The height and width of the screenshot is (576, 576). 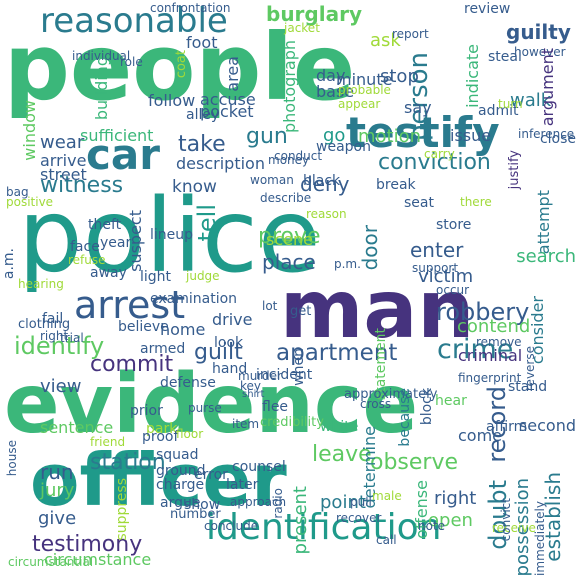 What do you see at coordinates (505, 57) in the screenshot?
I see `word-steal: steal` at bounding box center [505, 57].